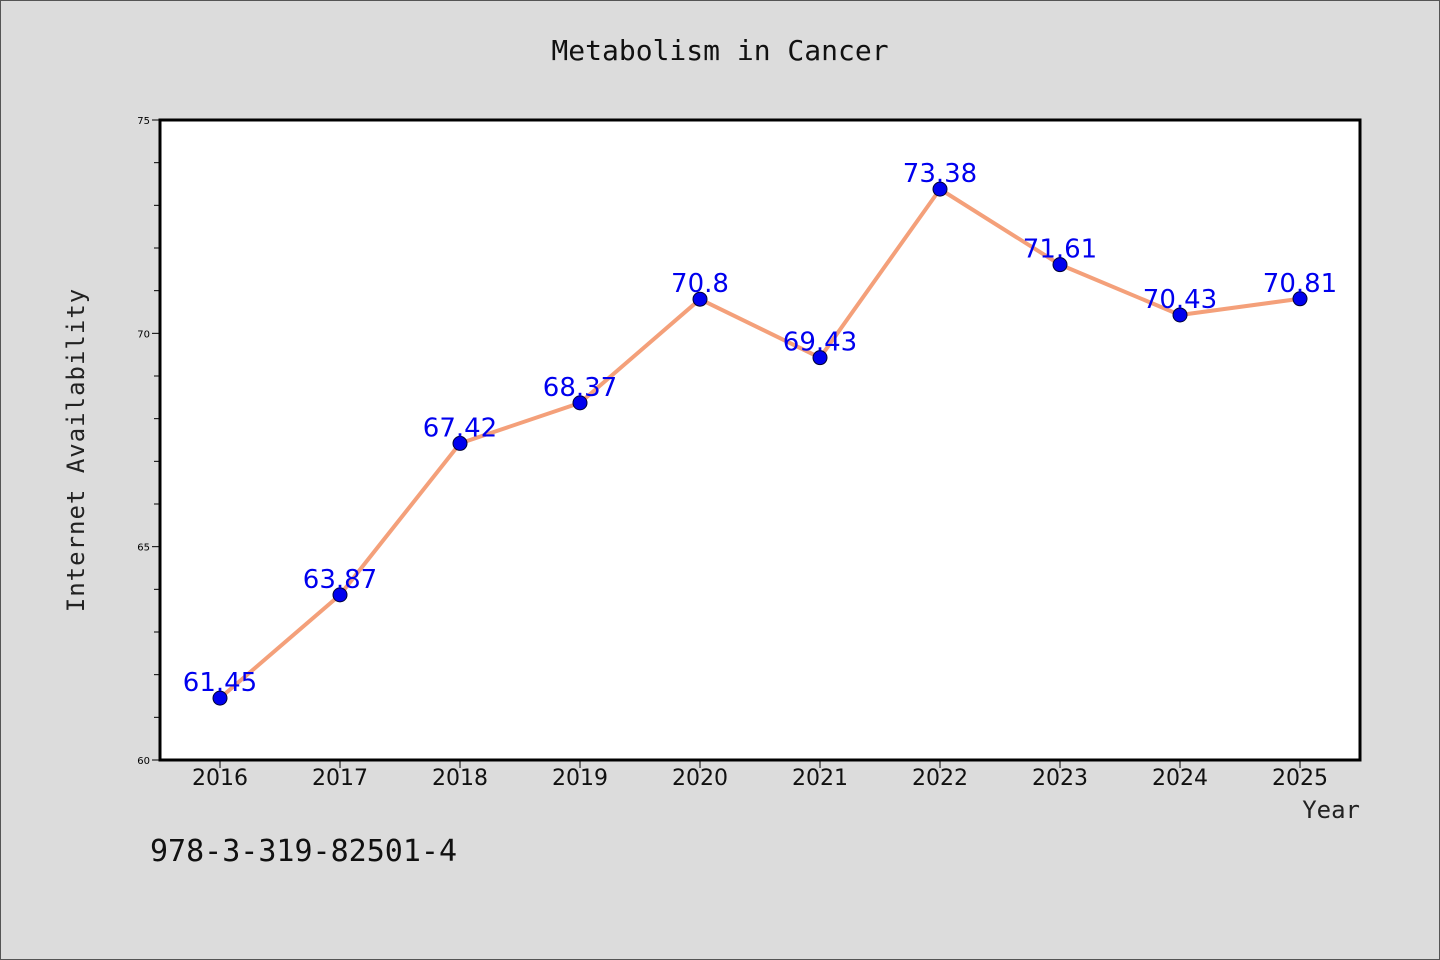  Describe the element at coordinates (1300, 284) in the screenshot. I see `data-label: 70.81` at that location.